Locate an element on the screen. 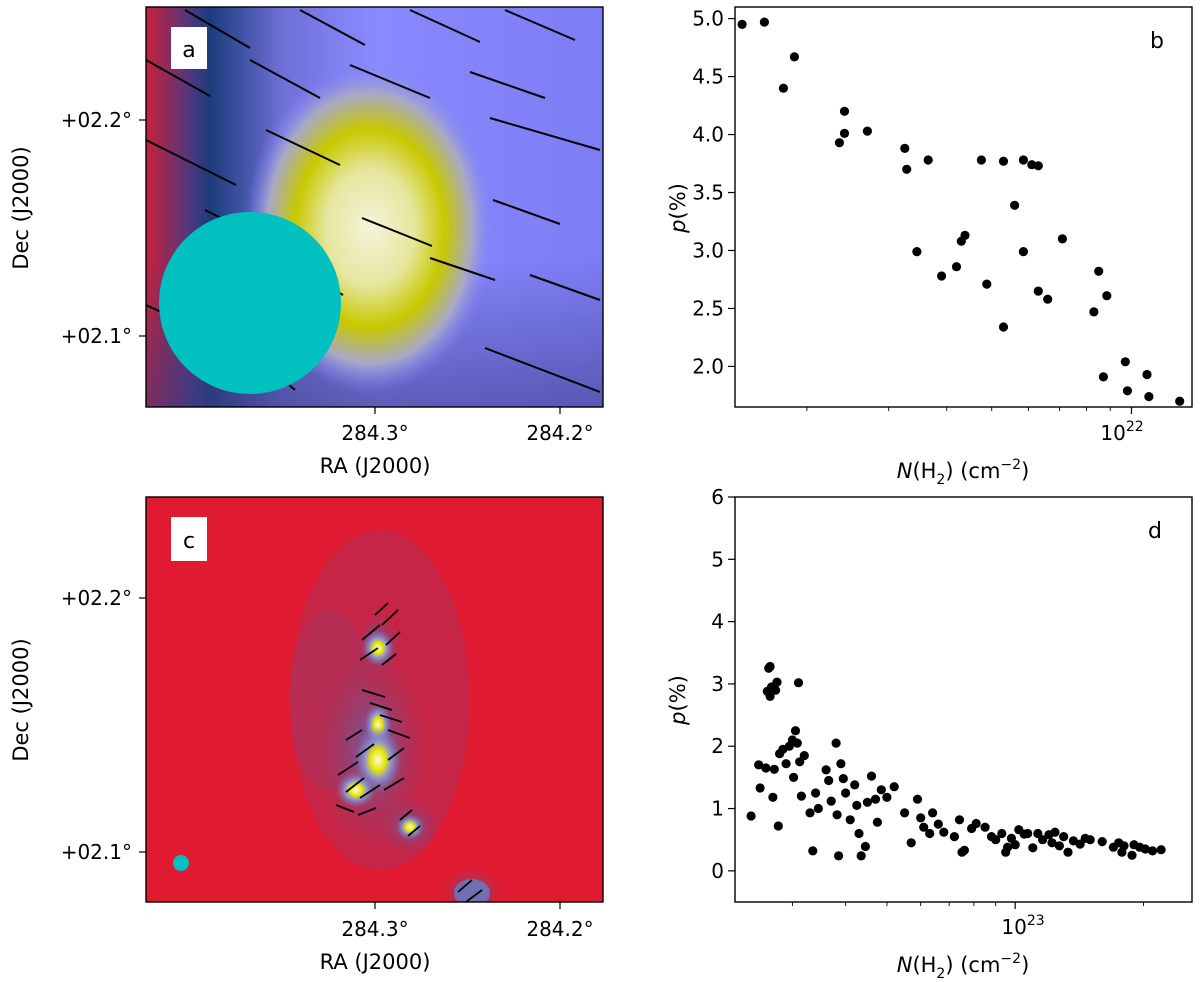 The image size is (1200, 982). panel-c-xtick-2: 284.2° is located at coordinates (559, 929).